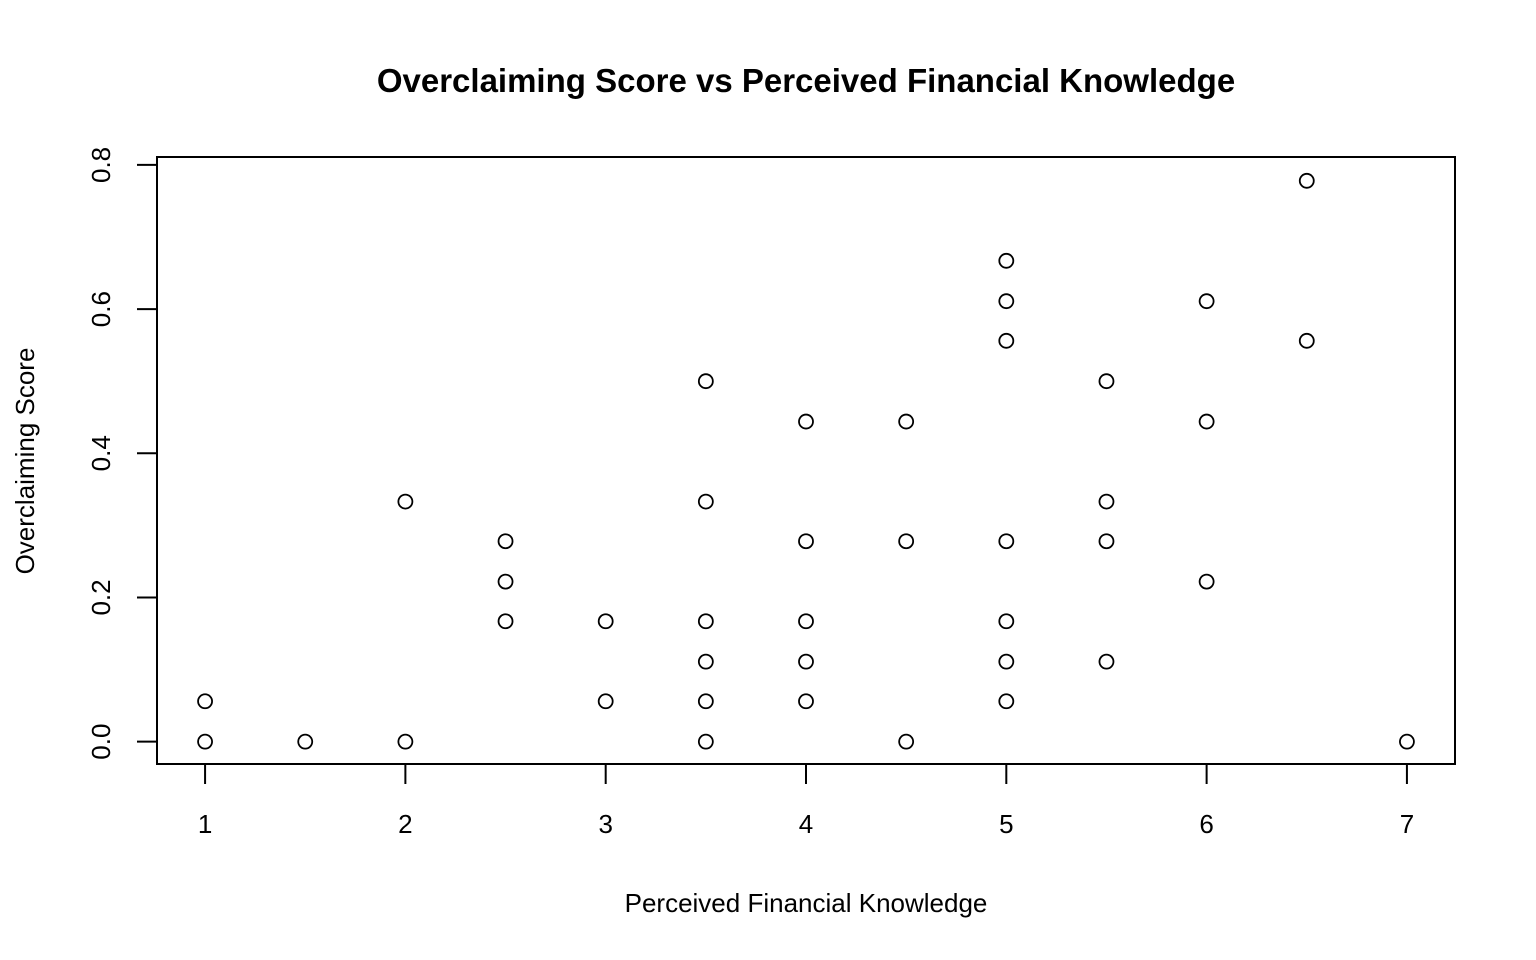  Describe the element at coordinates (122, 453) in the screenshot. I see `y-axis: 0.0 0.2 0.4 0.6 0.8` at that location.